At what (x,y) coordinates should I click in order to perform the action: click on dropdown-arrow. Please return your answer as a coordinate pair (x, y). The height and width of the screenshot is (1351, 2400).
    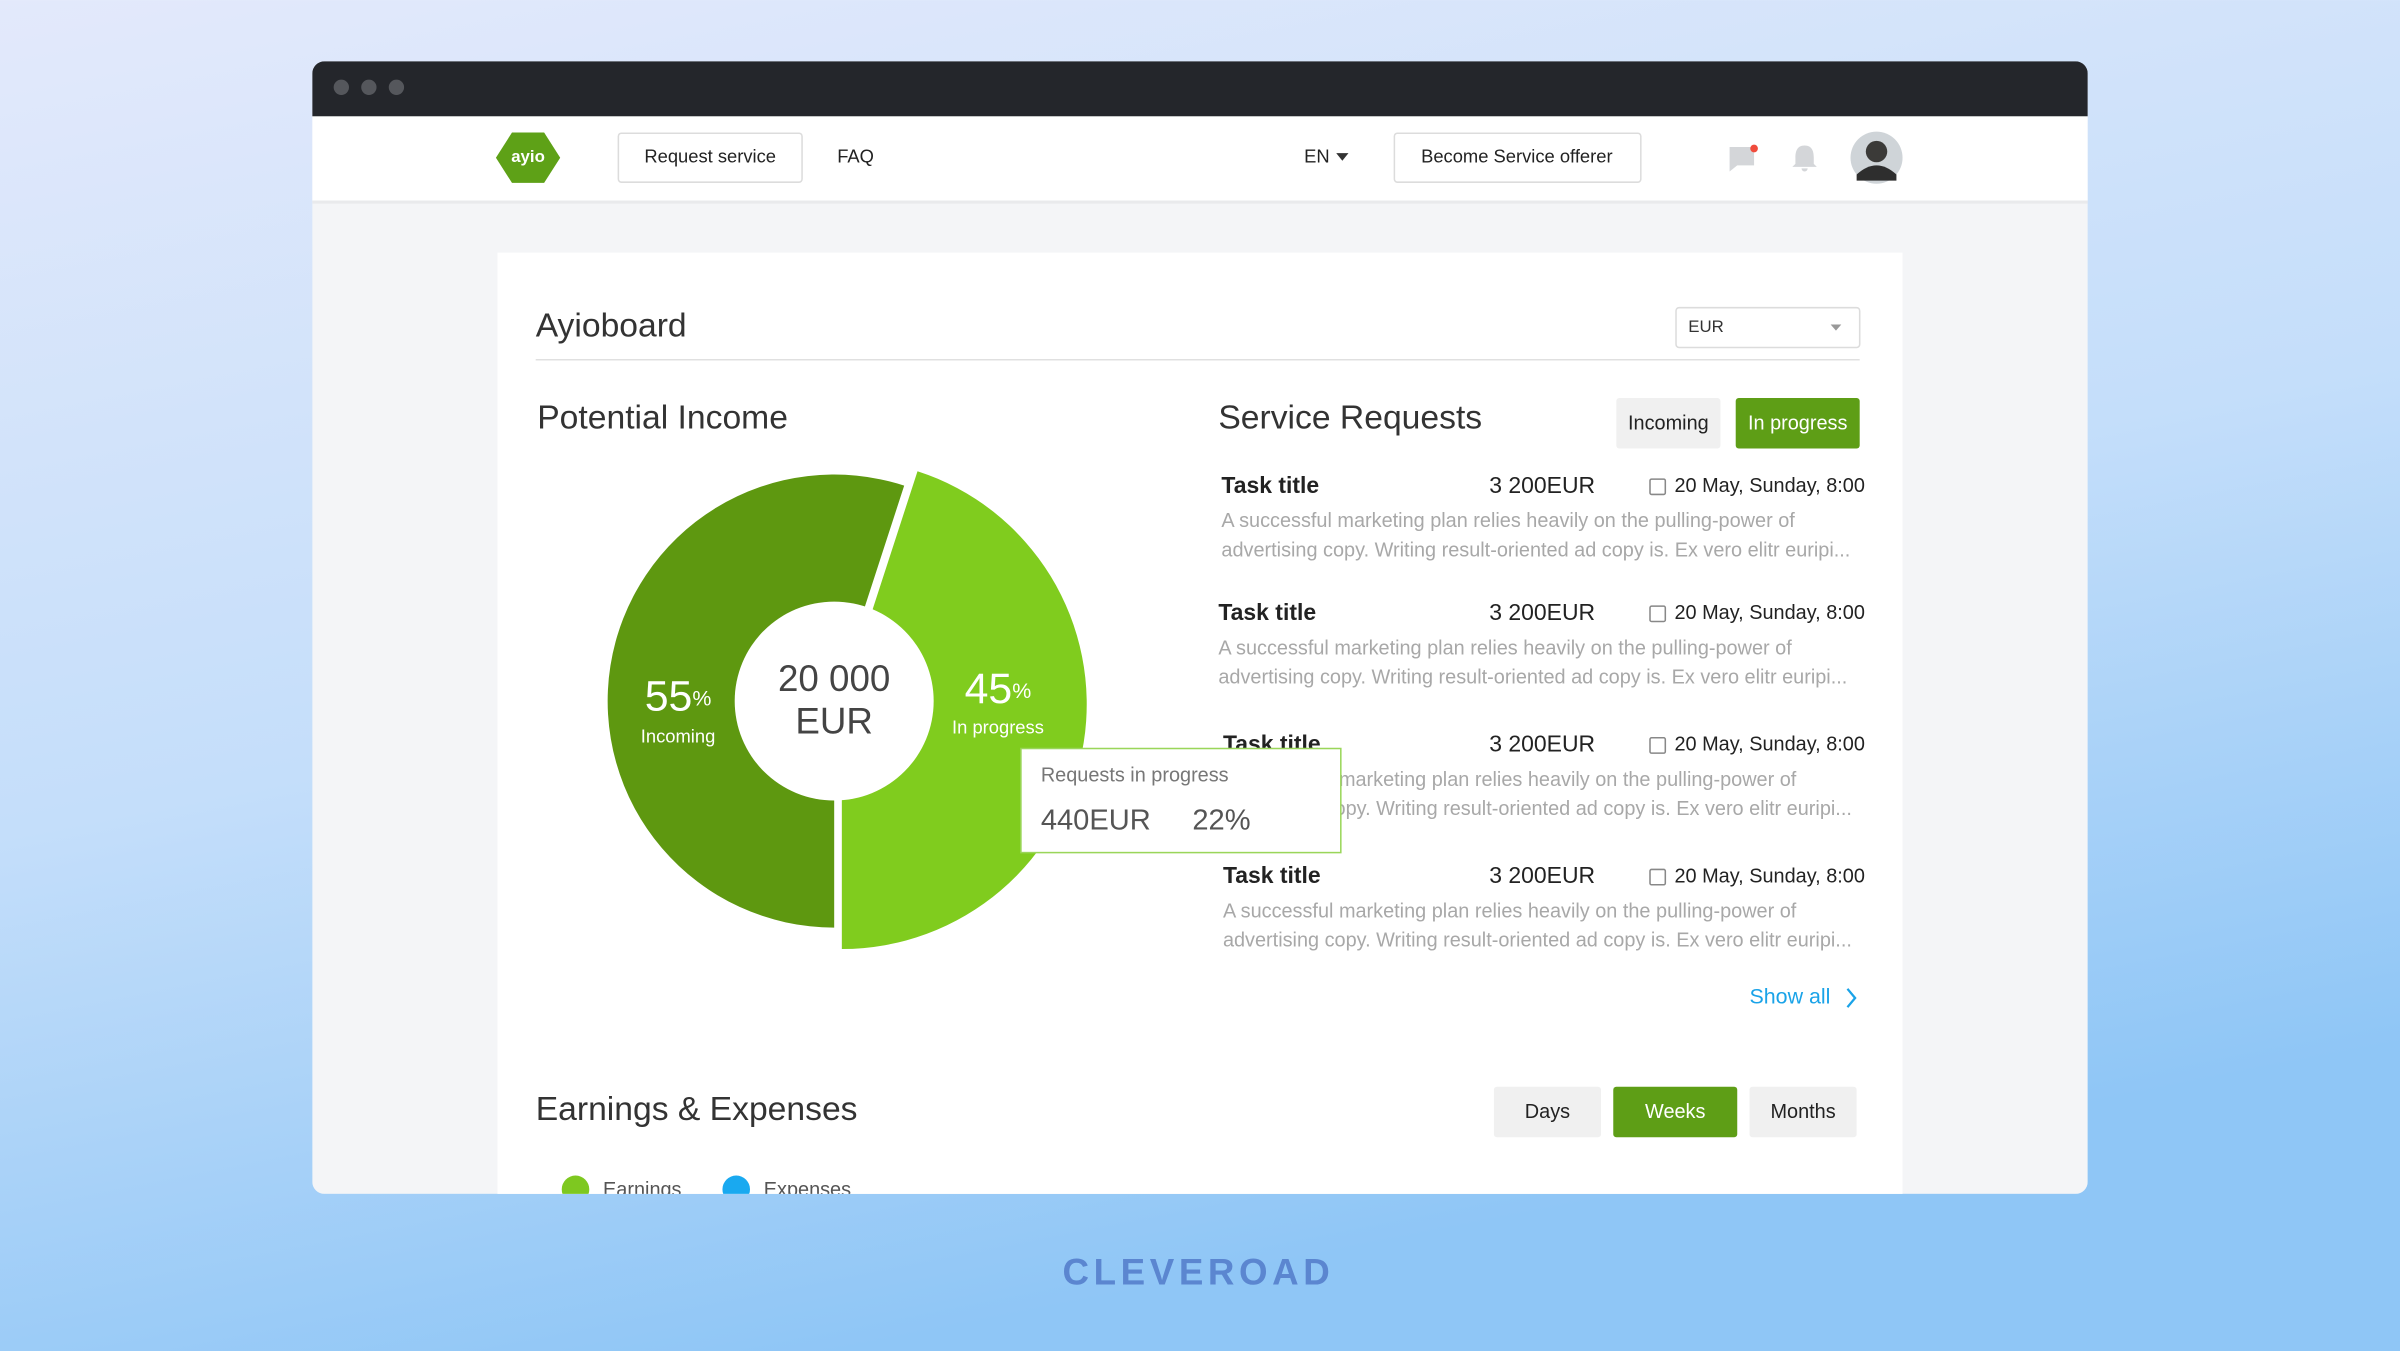
    Looking at the image, I should click on (1342, 157).